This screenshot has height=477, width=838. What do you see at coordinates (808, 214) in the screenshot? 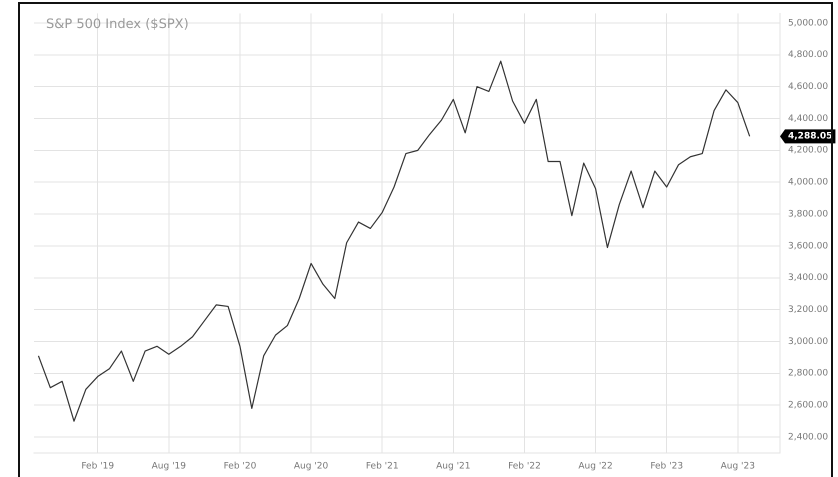
I see `y-tick-label: 3,800.00` at bounding box center [808, 214].